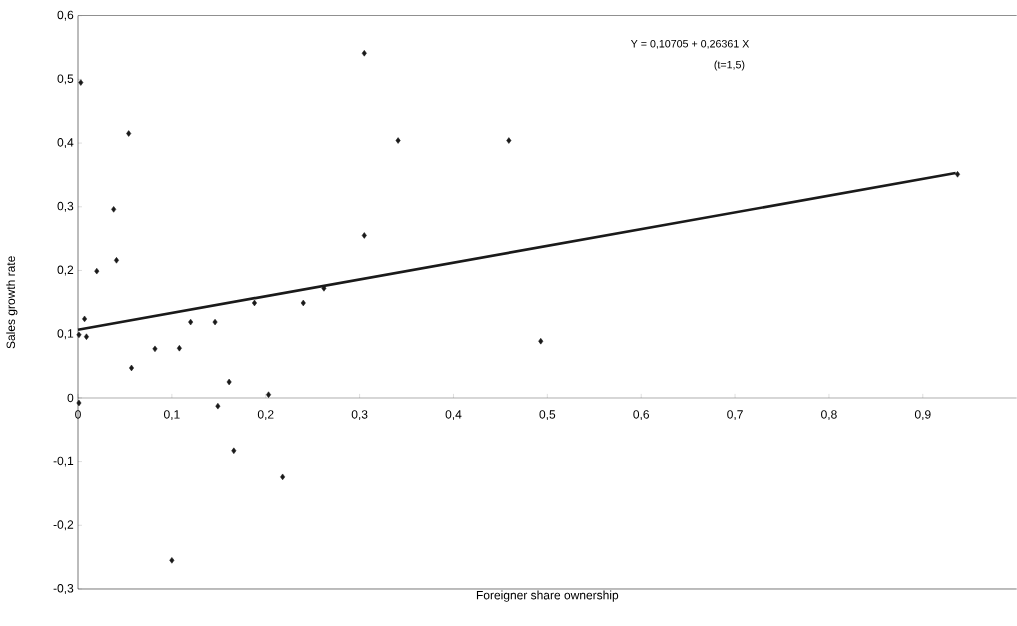  Describe the element at coordinates (12, 302) in the screenshot. I see `y-axis-title: Sales growth rate` at that location.